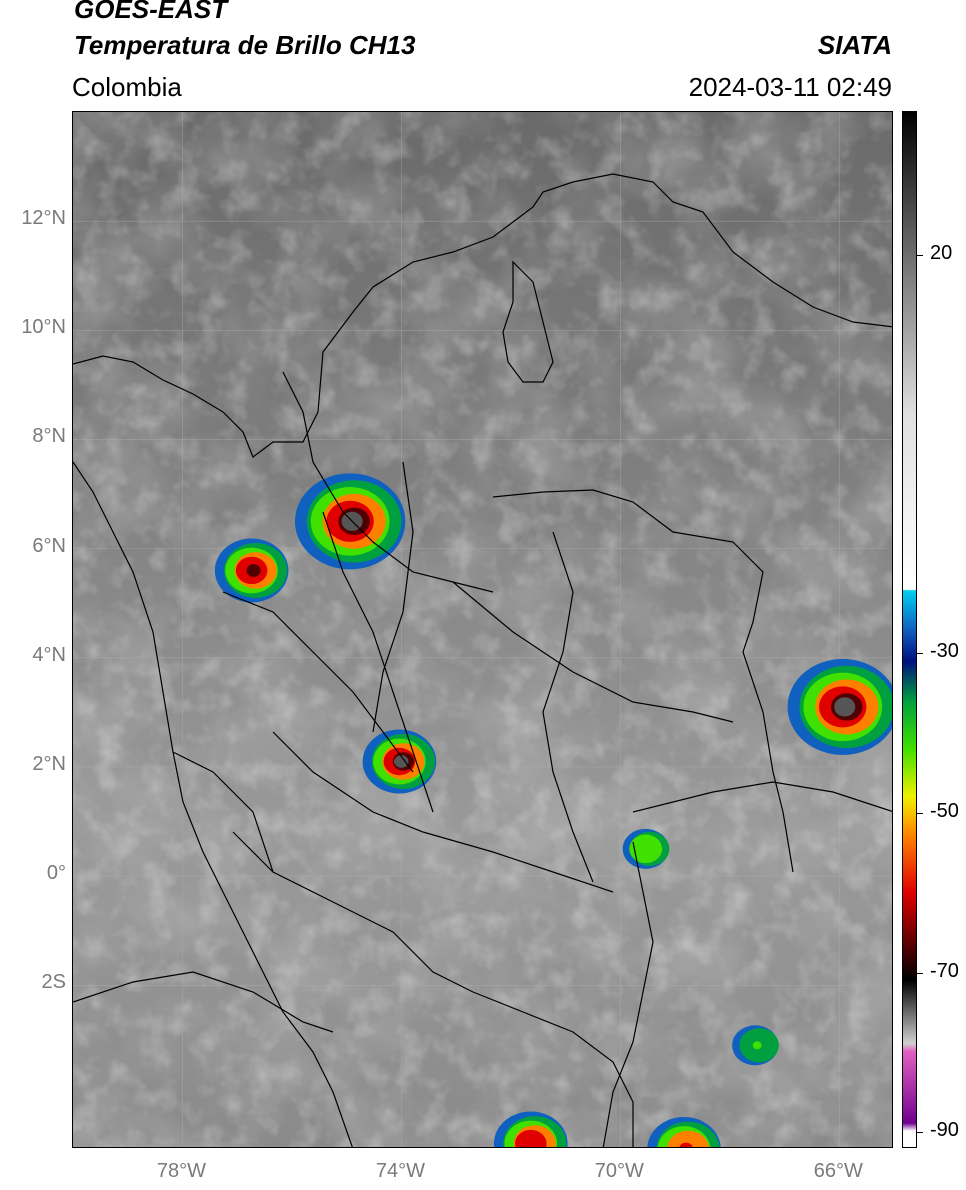 The width and height of the screenshot is (966, 1190). What do you see at coordinates (49, 763) in the screenshot?
I see `lat-tick-label: 2°N` at bounding box center [49, 763].